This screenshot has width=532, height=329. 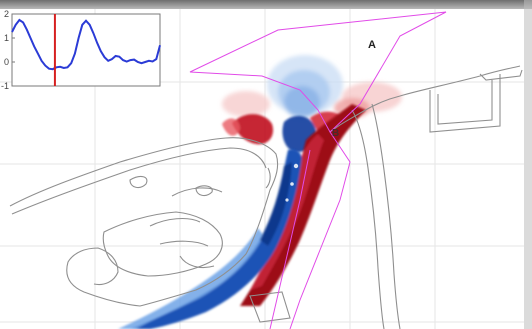 I want to click on right-border-band, so click(x=528, y=164).